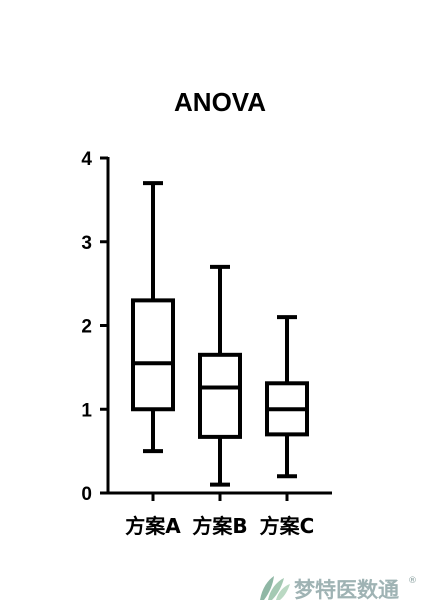  Describe the element at coordinates (275, 588) in the screenshot. I see `leaf-logo-icon` at that location.